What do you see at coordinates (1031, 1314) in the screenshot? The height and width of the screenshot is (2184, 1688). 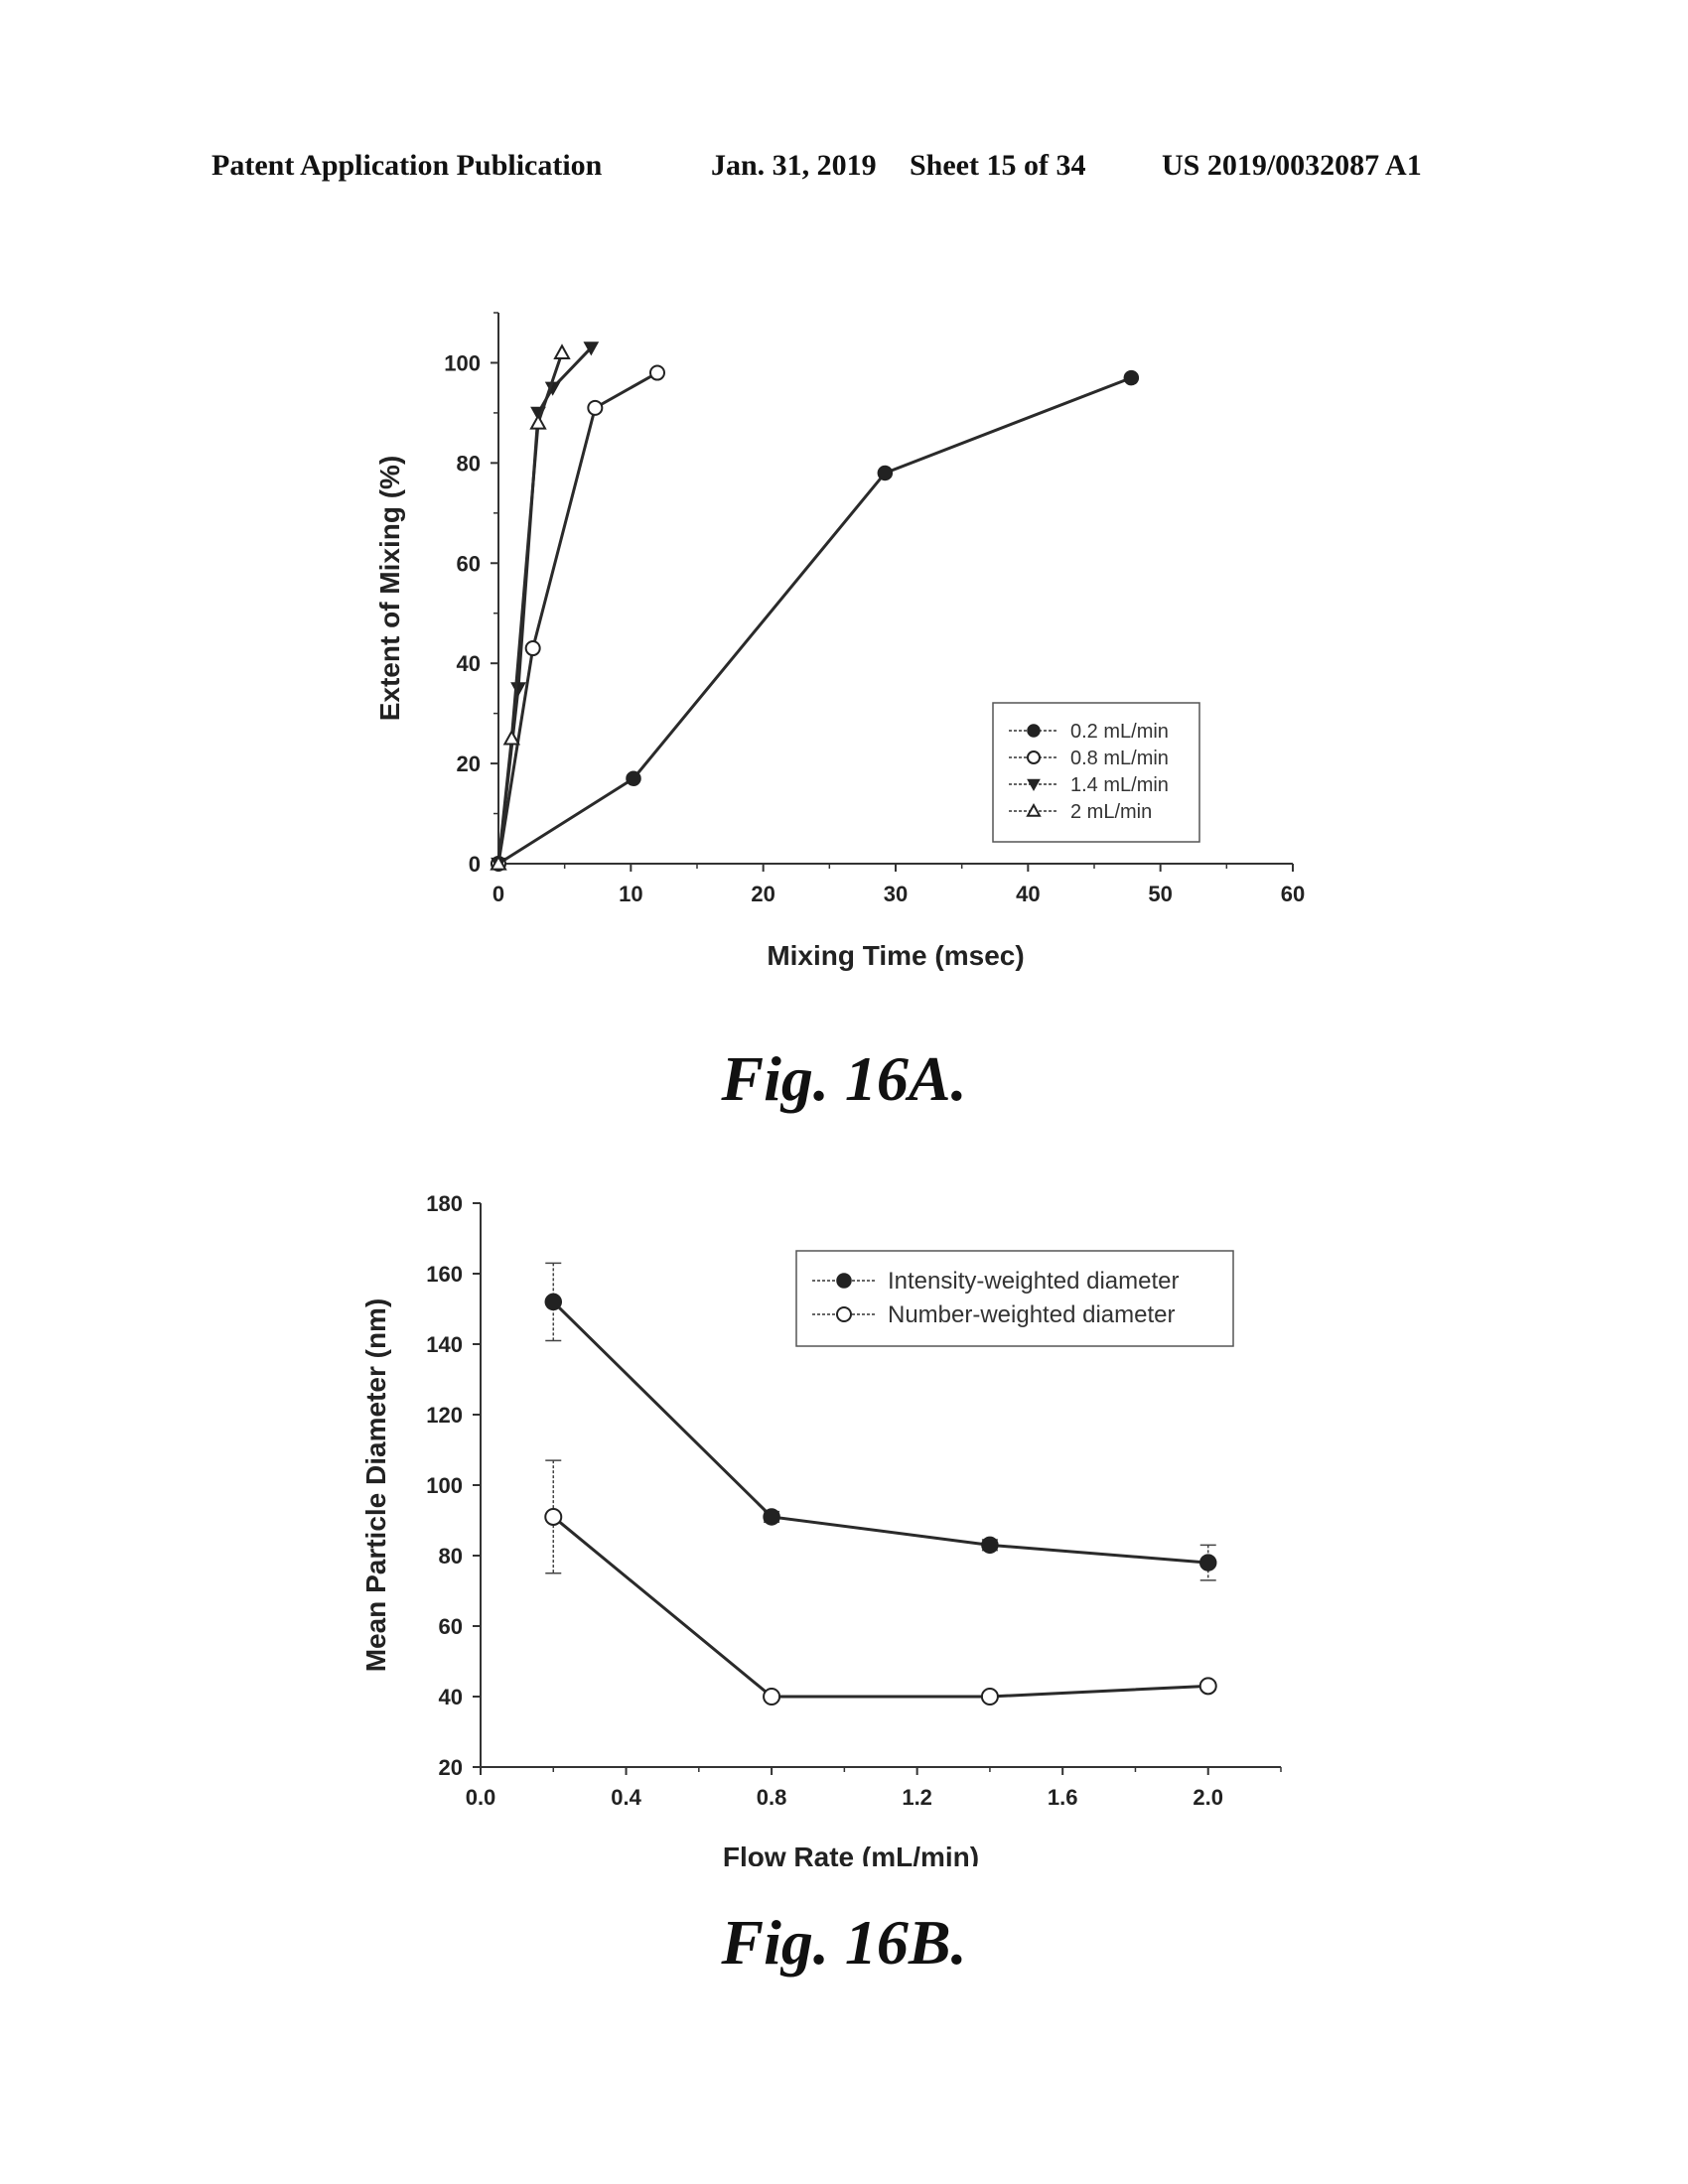 I see `legend-label: Number-weighted diameter` at bounding box center [1031, 1314].